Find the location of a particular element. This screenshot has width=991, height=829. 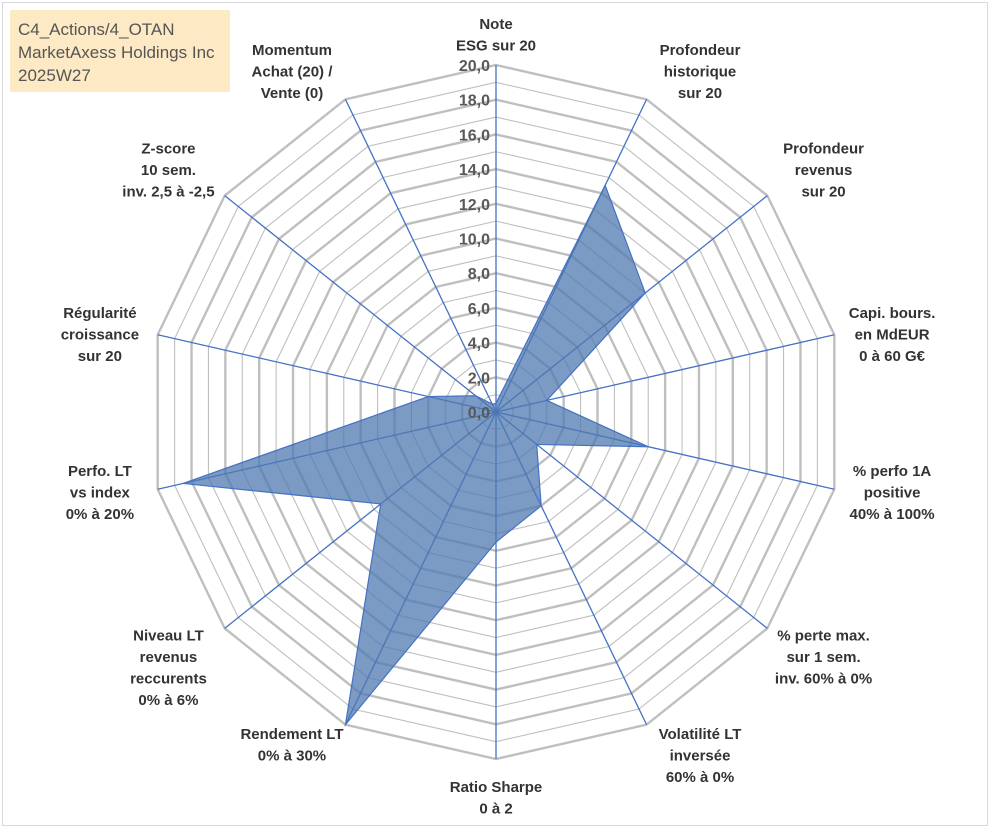

axis-label: % perfo 1A is located at coordinates (892, 471).